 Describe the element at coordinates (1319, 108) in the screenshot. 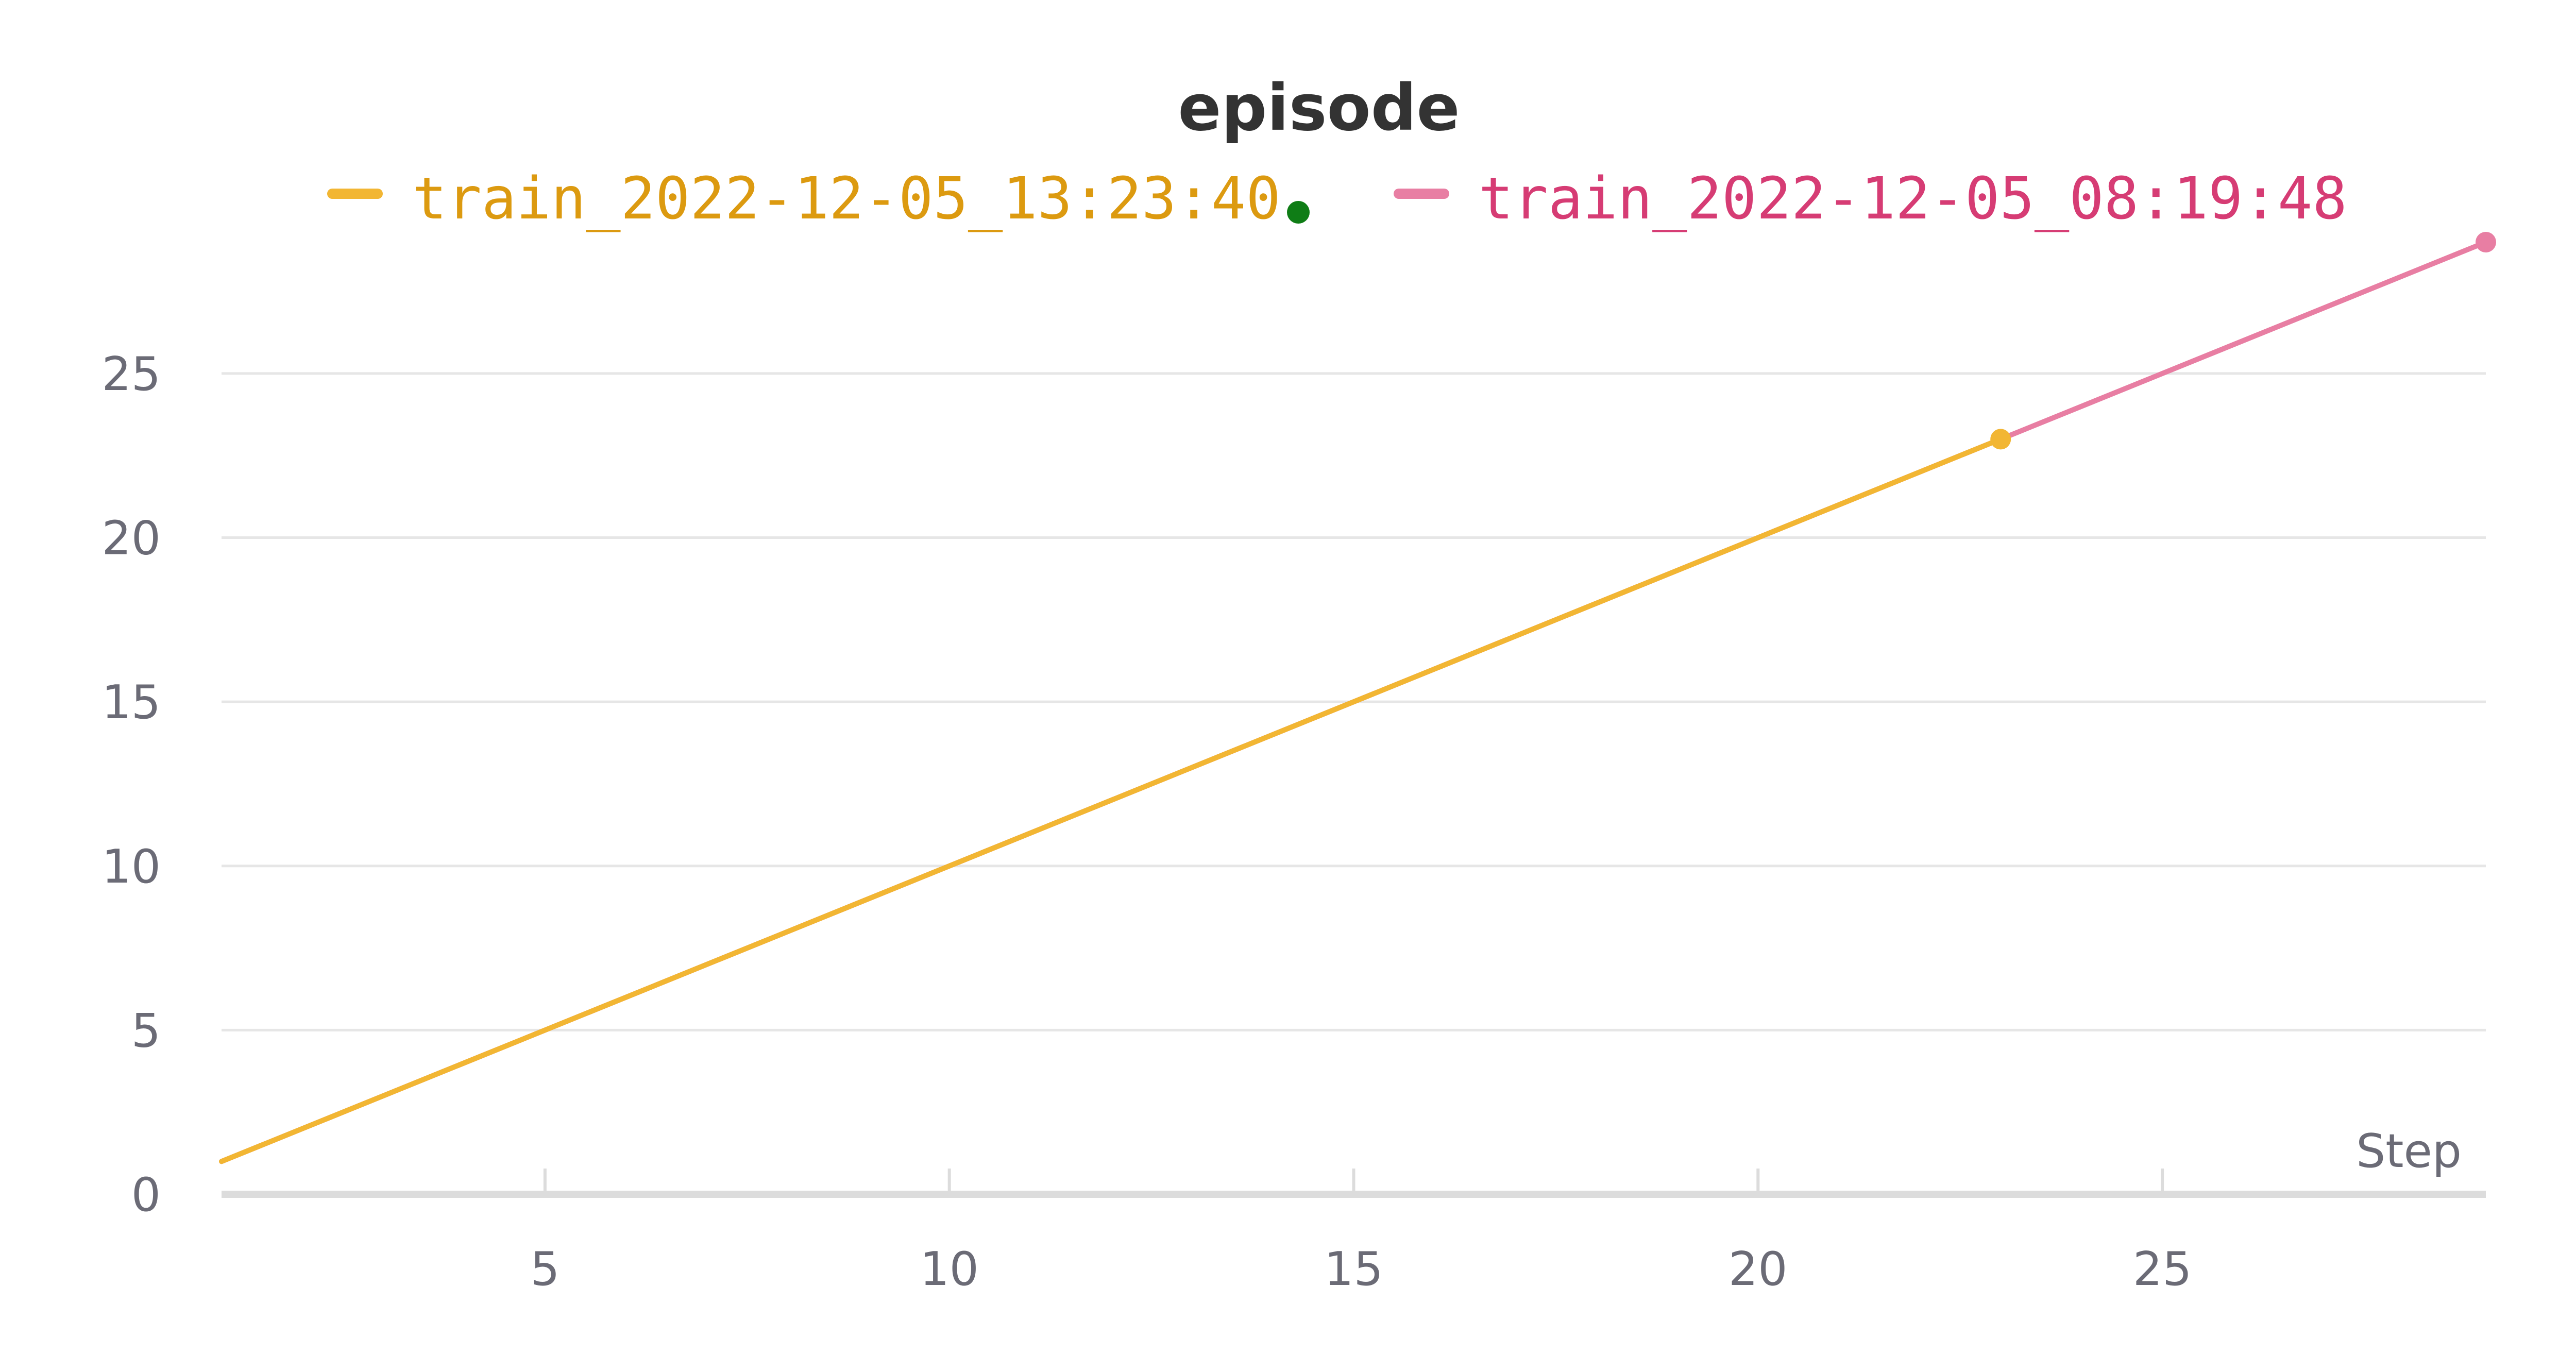

I see `chart-title: episode` at that location.